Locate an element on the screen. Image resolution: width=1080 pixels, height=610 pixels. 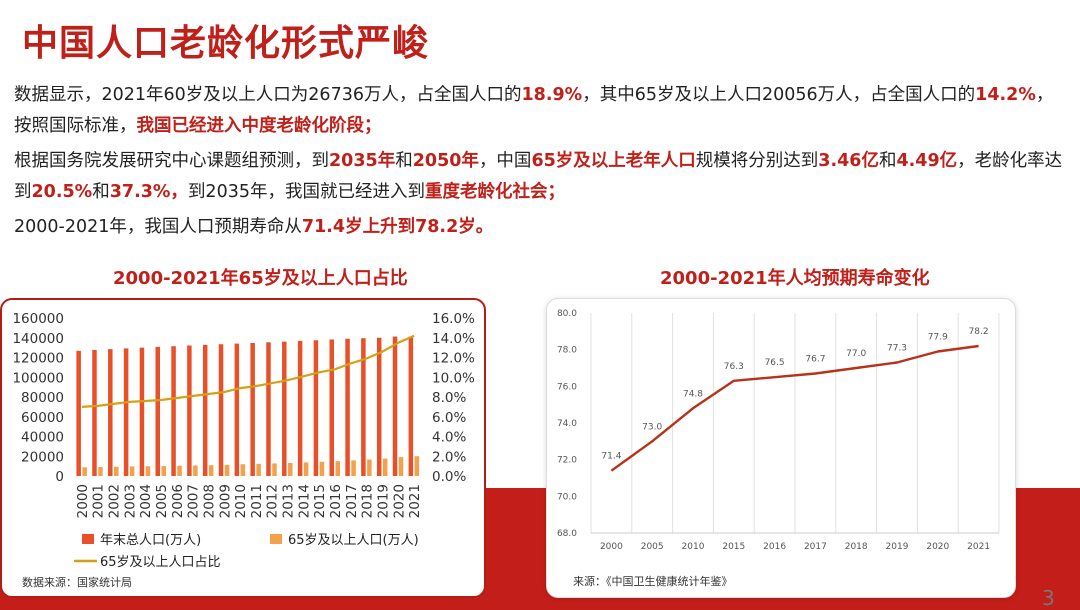
x-tick-label: 2003 is located at coordinates (130, 501).